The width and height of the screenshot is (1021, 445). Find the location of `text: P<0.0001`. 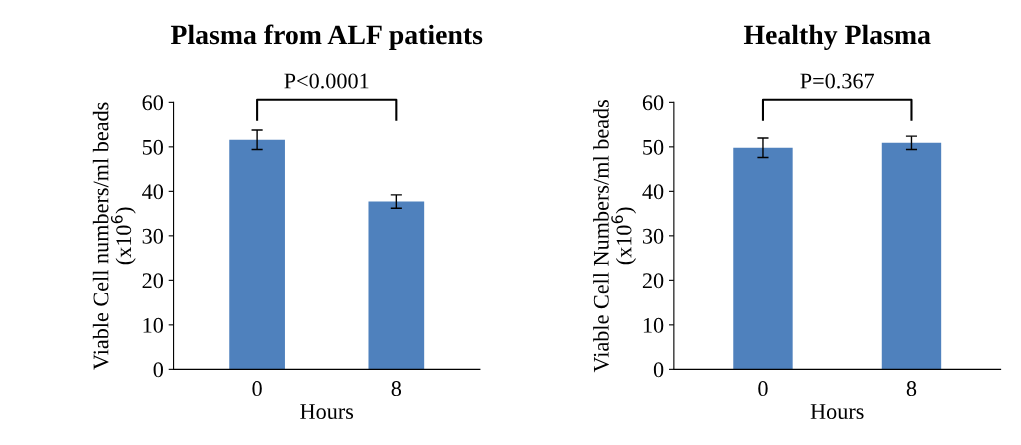

text: P<0.0001 is located at coordinates (326, 81).